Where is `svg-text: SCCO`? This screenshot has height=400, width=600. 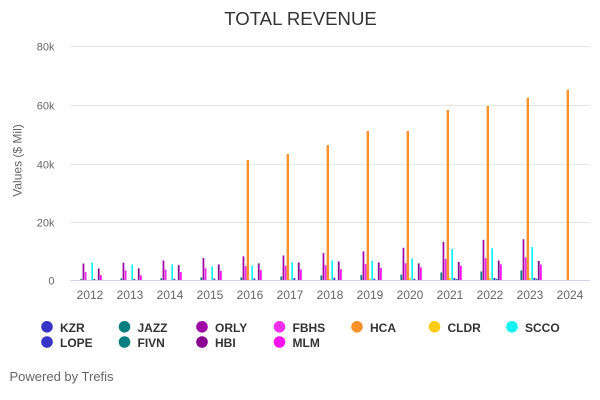
svg-text: SCCO is located at coordinates (542, 328).